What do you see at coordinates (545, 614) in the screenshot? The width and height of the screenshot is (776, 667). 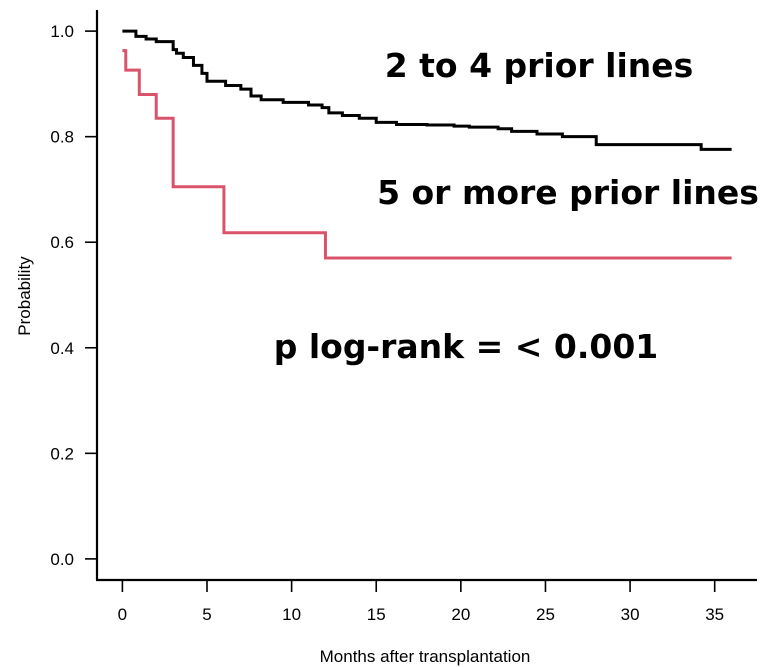 I see `x-tick-label: 25` at bounding box center [545, 614].